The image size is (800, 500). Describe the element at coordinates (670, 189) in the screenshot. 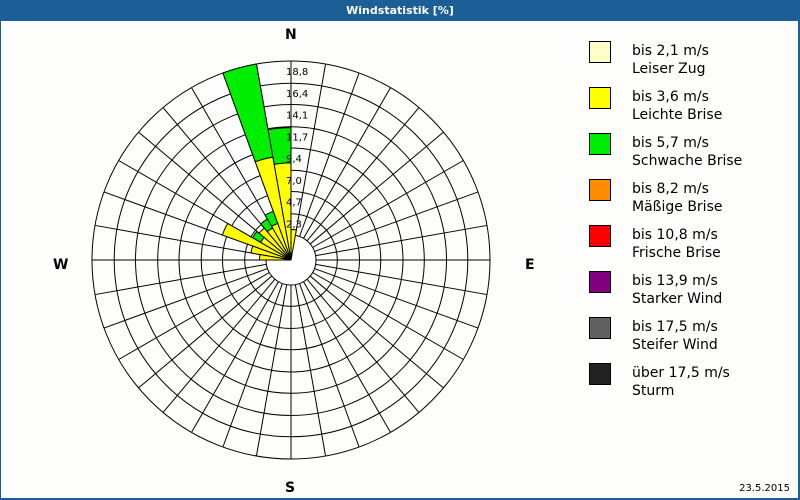

I see `legend-range: bis 8,2 m/s` at that location.